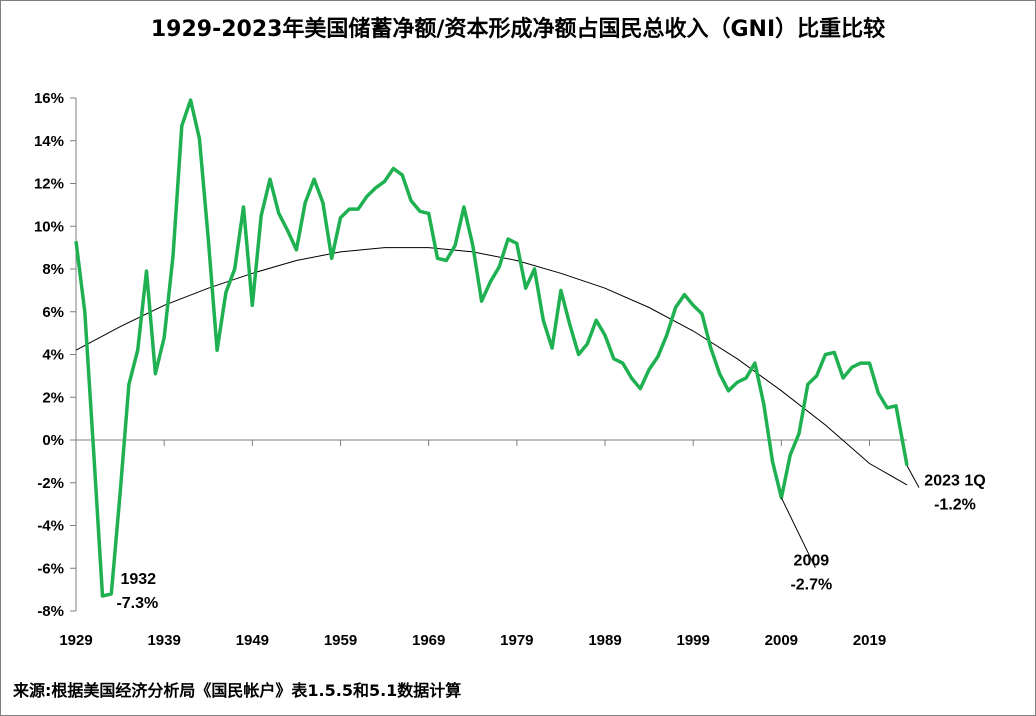 Image resolution: width=1036 pixels, height=716 pixels. I want to click on y-tick-label: 0%, so click(53, 440).